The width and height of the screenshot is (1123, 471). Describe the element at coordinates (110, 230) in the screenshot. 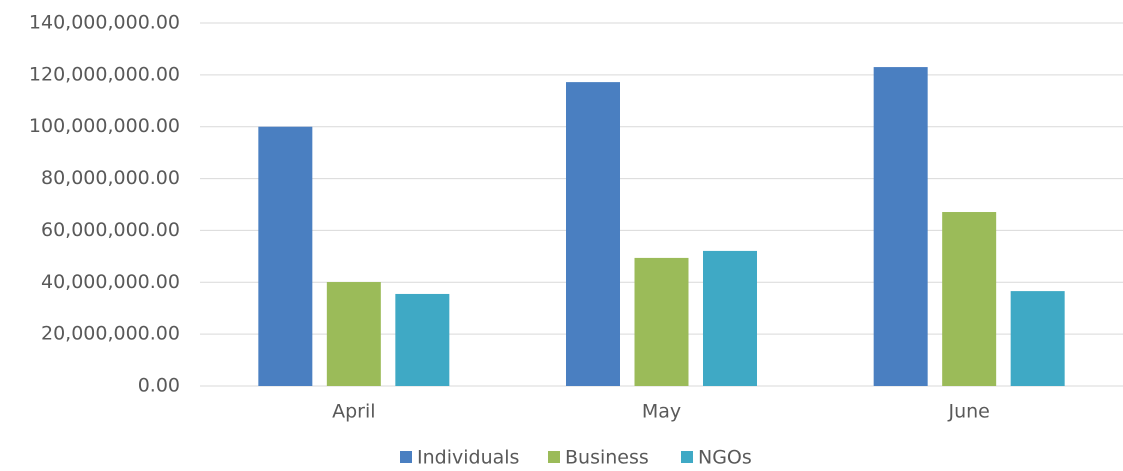

I see `y-tick-label: 60,000,000.00` at that location.